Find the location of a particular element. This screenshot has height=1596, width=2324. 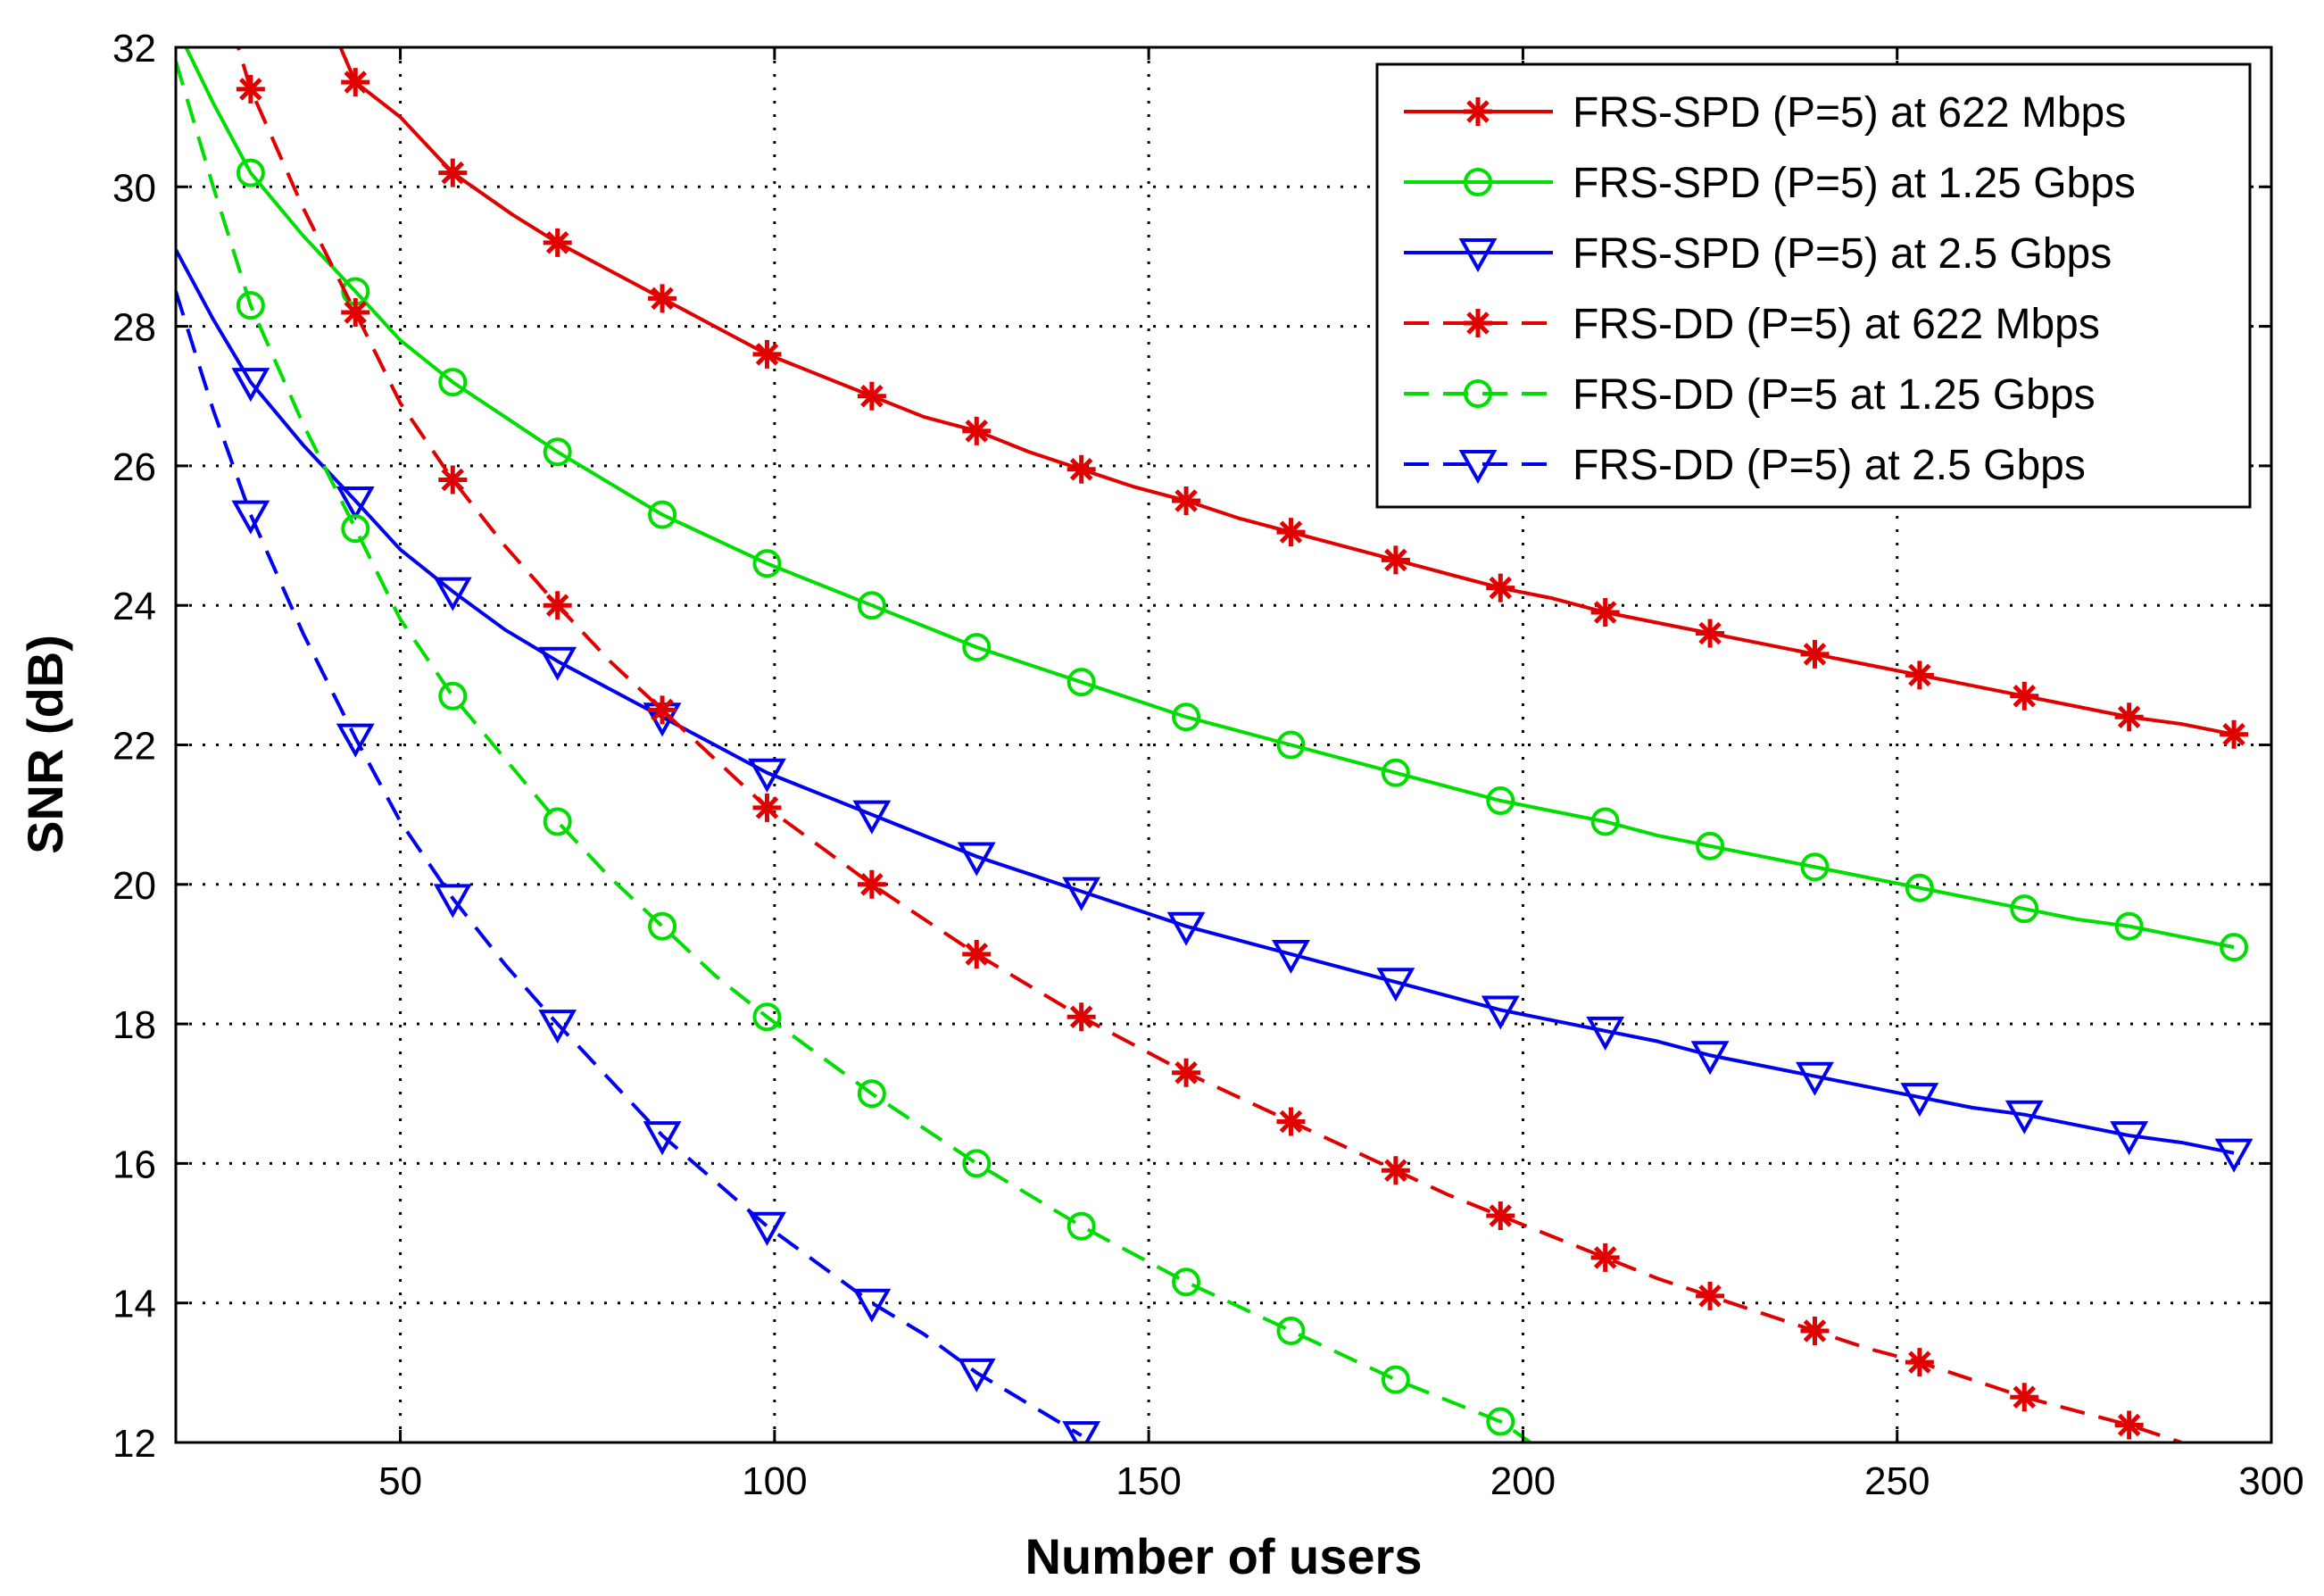

y-axis-title: SNR (dB) is located at coordinates (45, 744).